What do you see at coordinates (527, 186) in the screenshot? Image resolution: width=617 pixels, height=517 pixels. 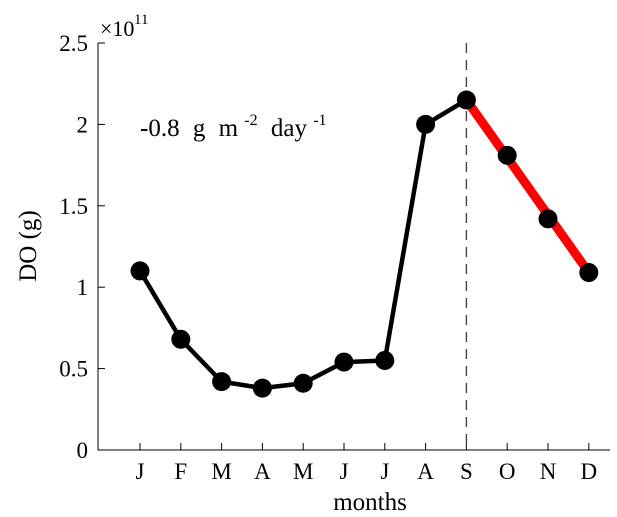 I see `trend-line` at bounding box center [527, 186].